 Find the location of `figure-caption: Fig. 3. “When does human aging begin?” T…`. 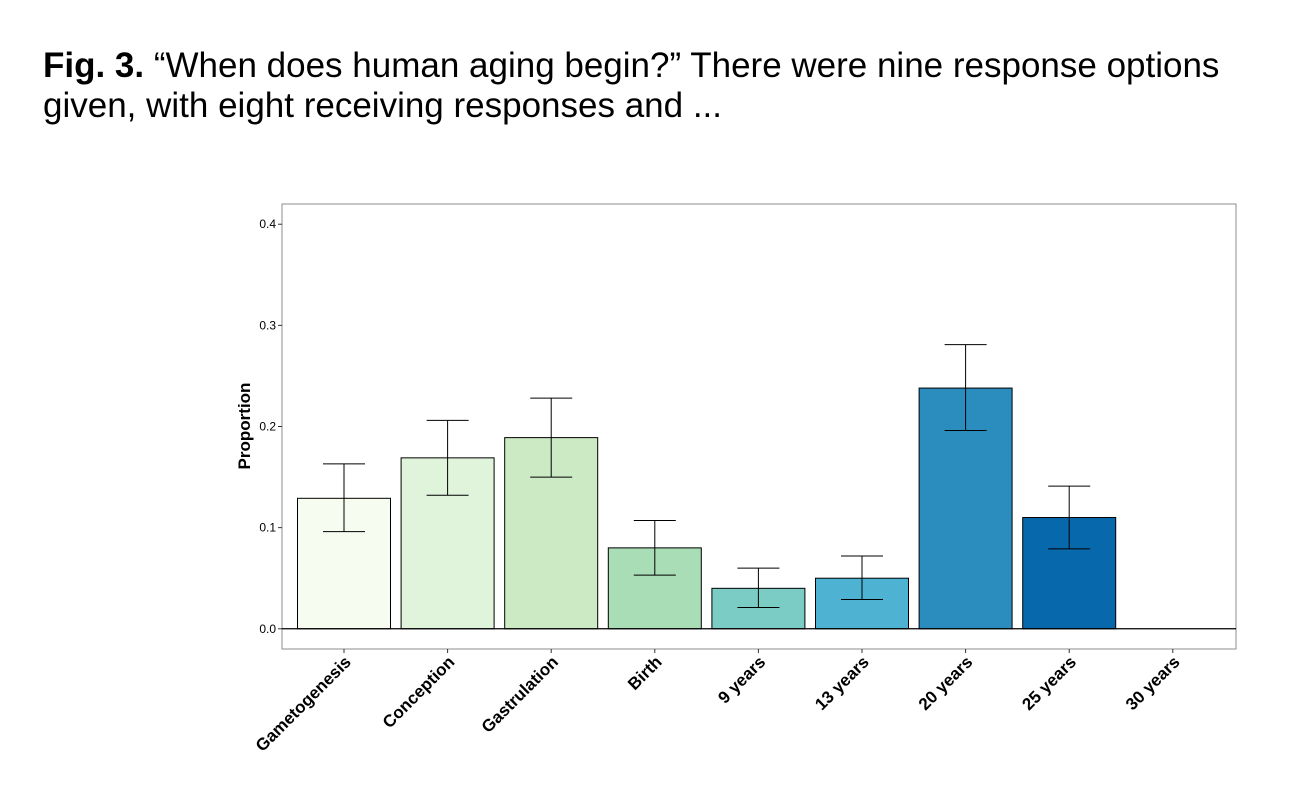

figure-caption: Fig. 3. “When does human aging begin?” T… is located at coordinates (643, 86).